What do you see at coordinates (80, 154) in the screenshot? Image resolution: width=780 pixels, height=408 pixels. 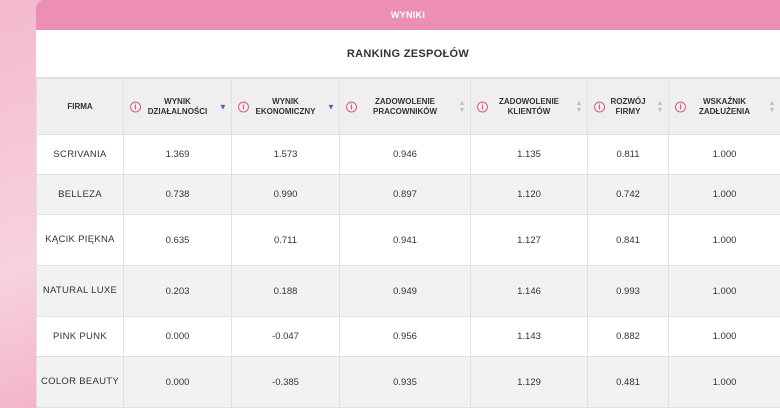 I see `firma-cell: SCRIVANIA` at bounding box center [80, 154].